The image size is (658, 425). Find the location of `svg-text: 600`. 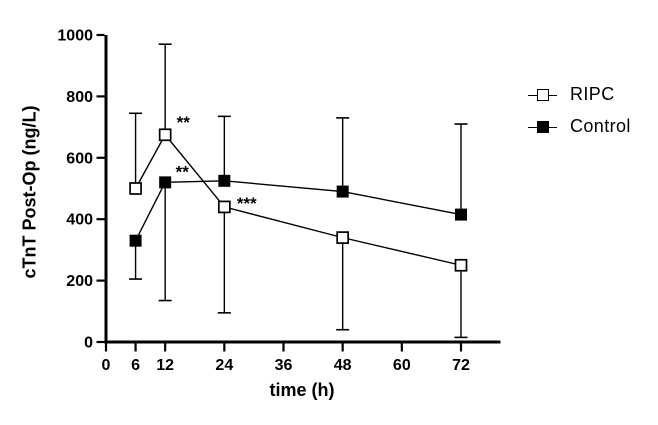

svg-text: 600 is located at coordinates (79, 158).